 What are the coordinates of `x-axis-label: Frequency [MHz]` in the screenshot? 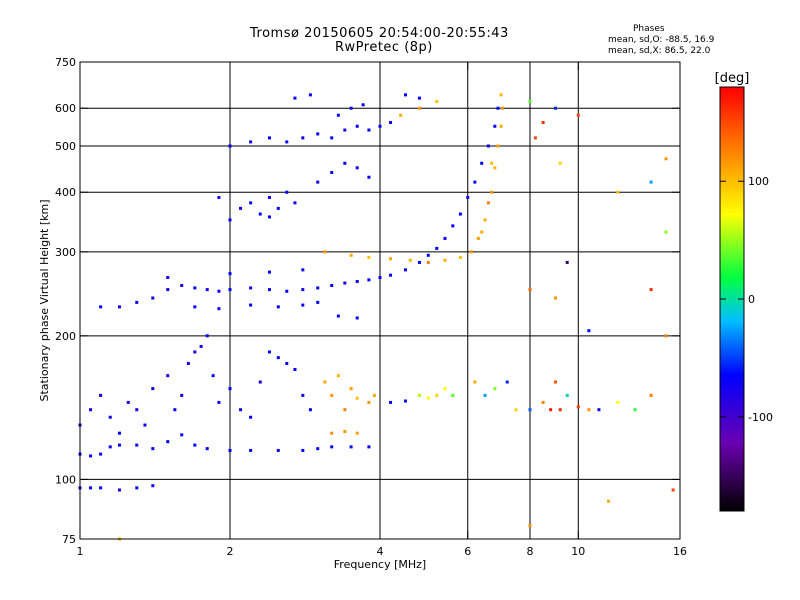 It's located at (380, 564).